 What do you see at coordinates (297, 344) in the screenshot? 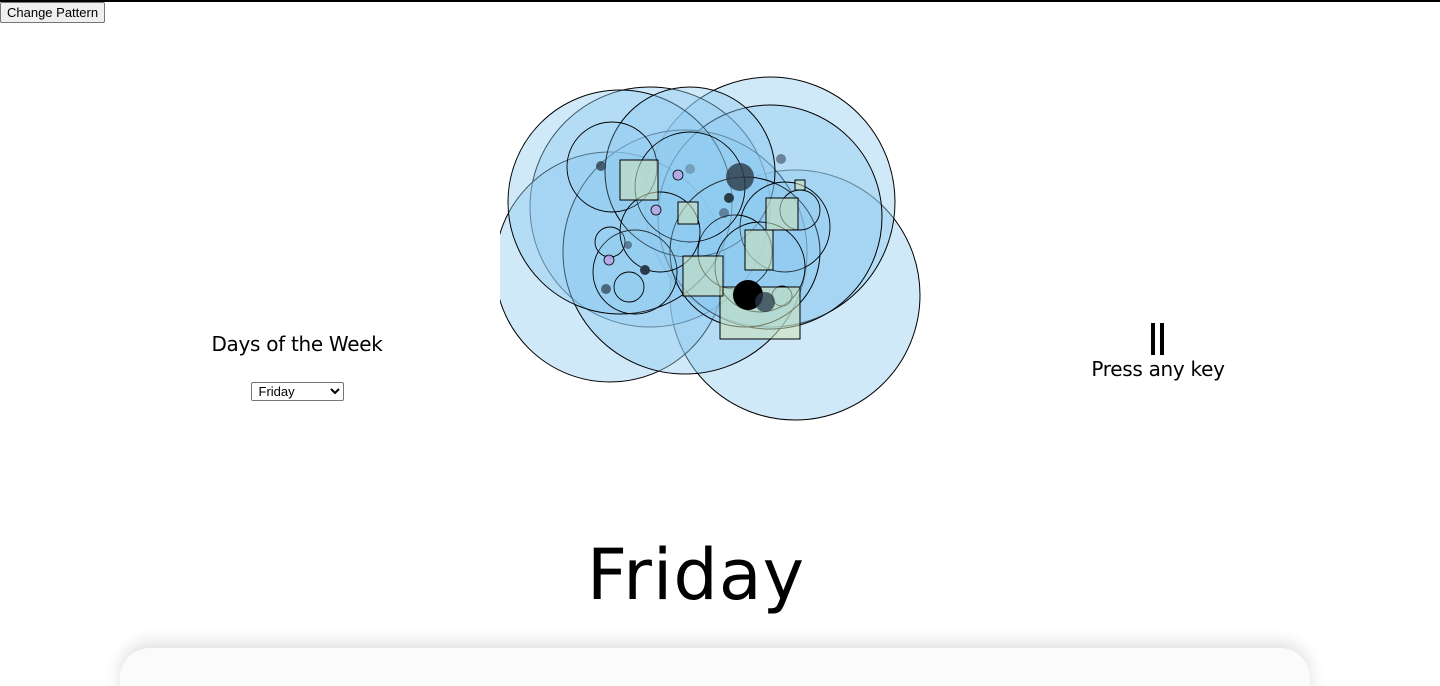
I see `panel-title: Days of the Week` at bounding box center [297, 344].